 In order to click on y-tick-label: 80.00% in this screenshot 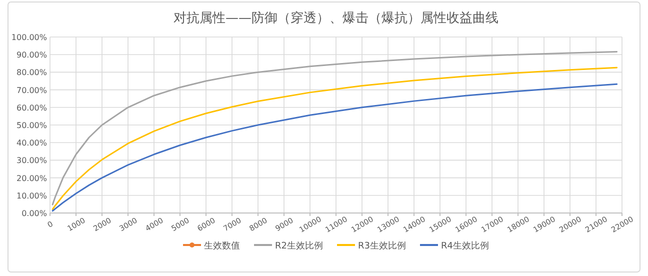, I will do `click(32, 73)`.